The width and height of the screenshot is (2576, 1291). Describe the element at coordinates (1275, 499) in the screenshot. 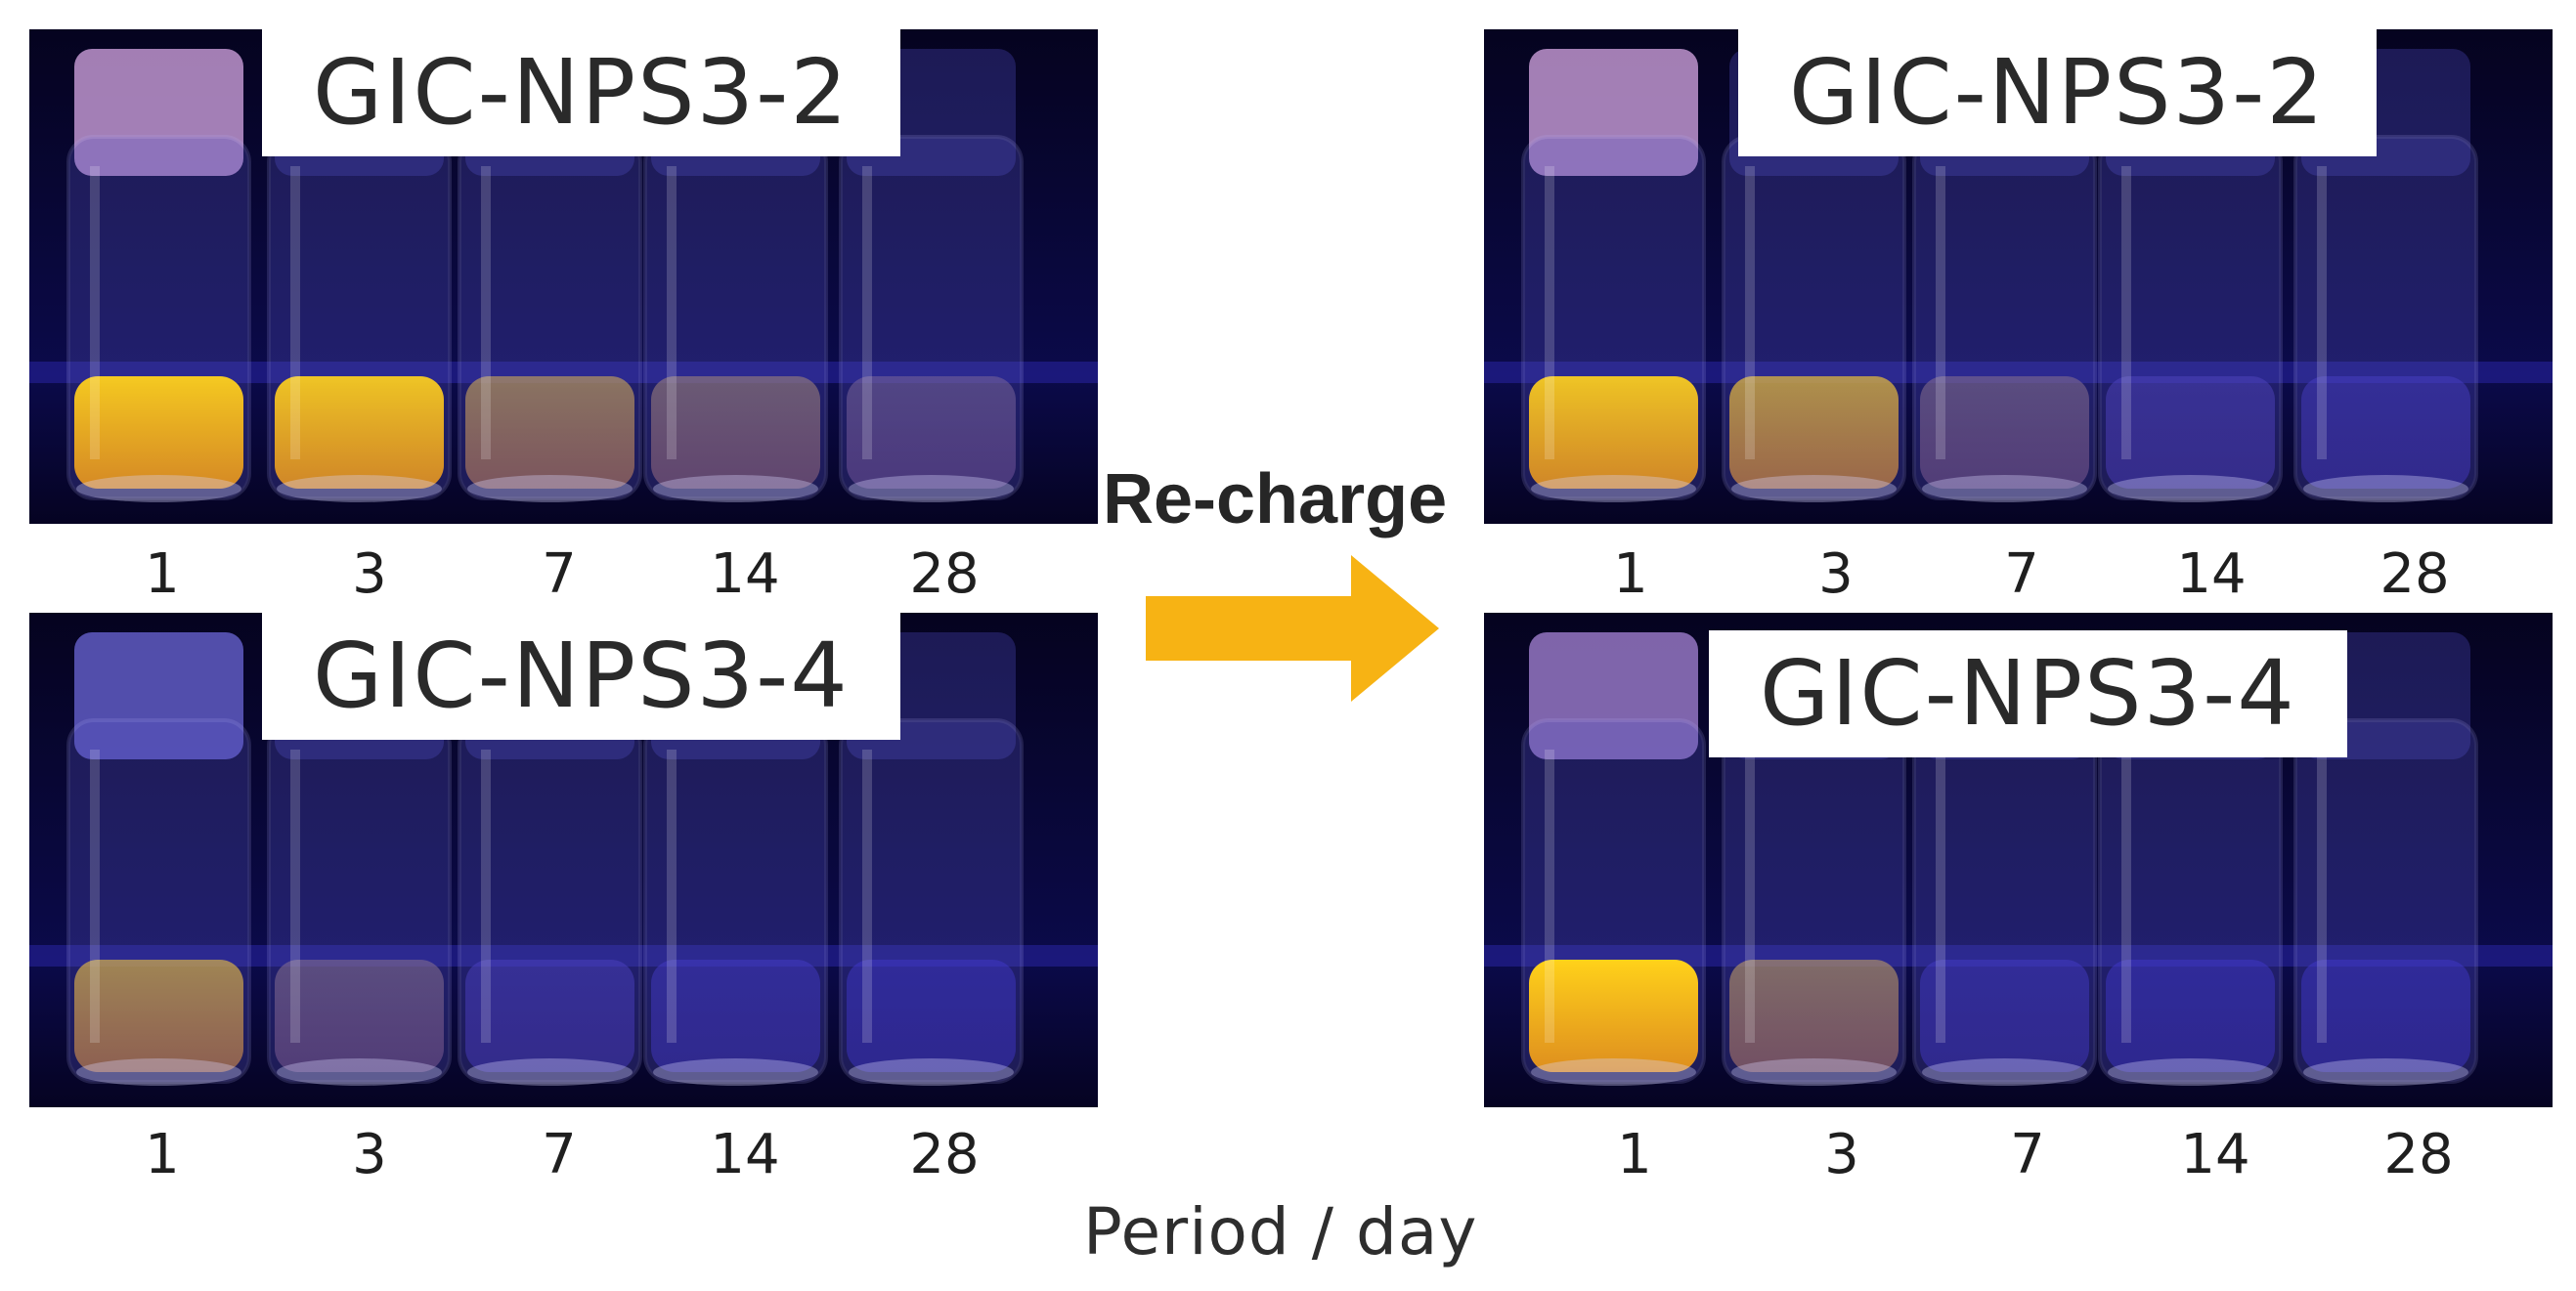

I see `recharge-label: Re-charge` at that location.